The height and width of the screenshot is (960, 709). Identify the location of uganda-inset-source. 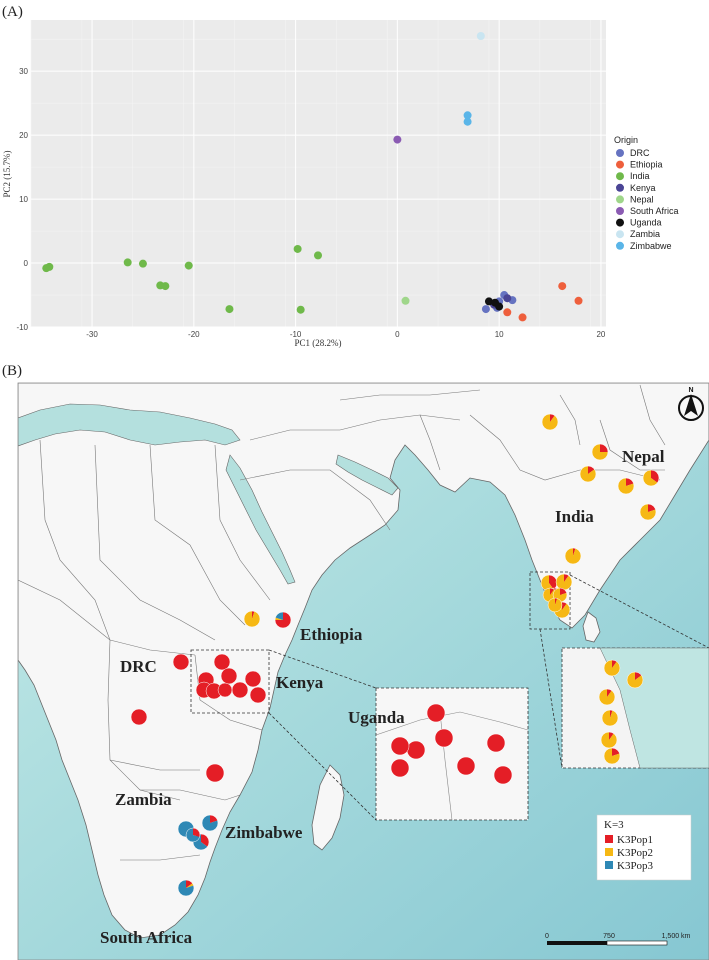
(230, 681).